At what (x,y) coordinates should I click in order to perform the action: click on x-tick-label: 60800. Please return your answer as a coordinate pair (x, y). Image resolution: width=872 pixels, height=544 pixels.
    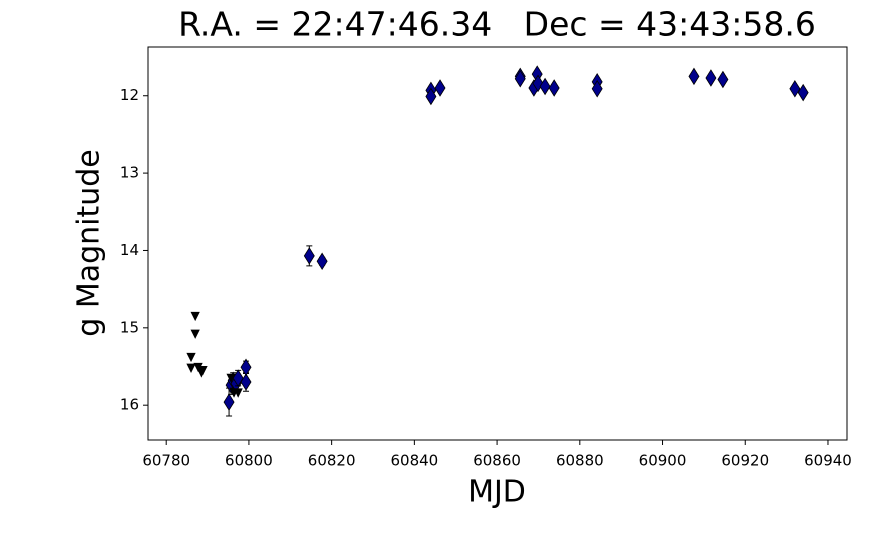
    Looking at the image, I should click on (249, 461).